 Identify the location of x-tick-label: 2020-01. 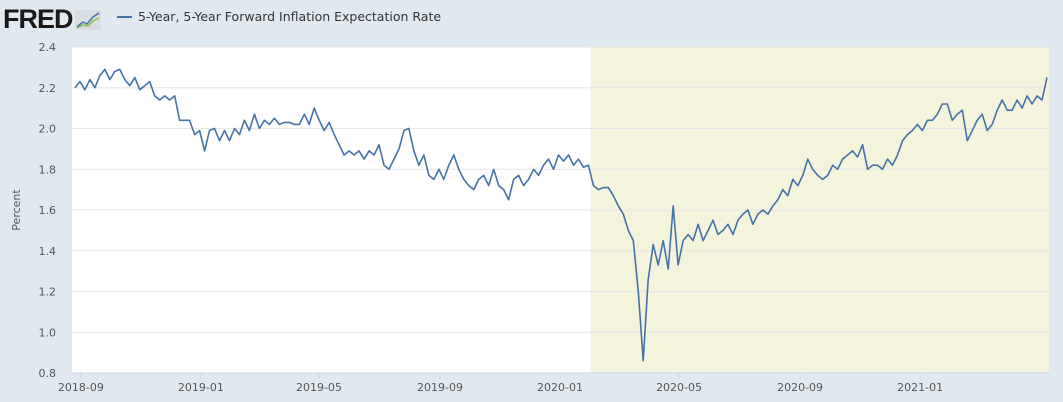
(560, 387).